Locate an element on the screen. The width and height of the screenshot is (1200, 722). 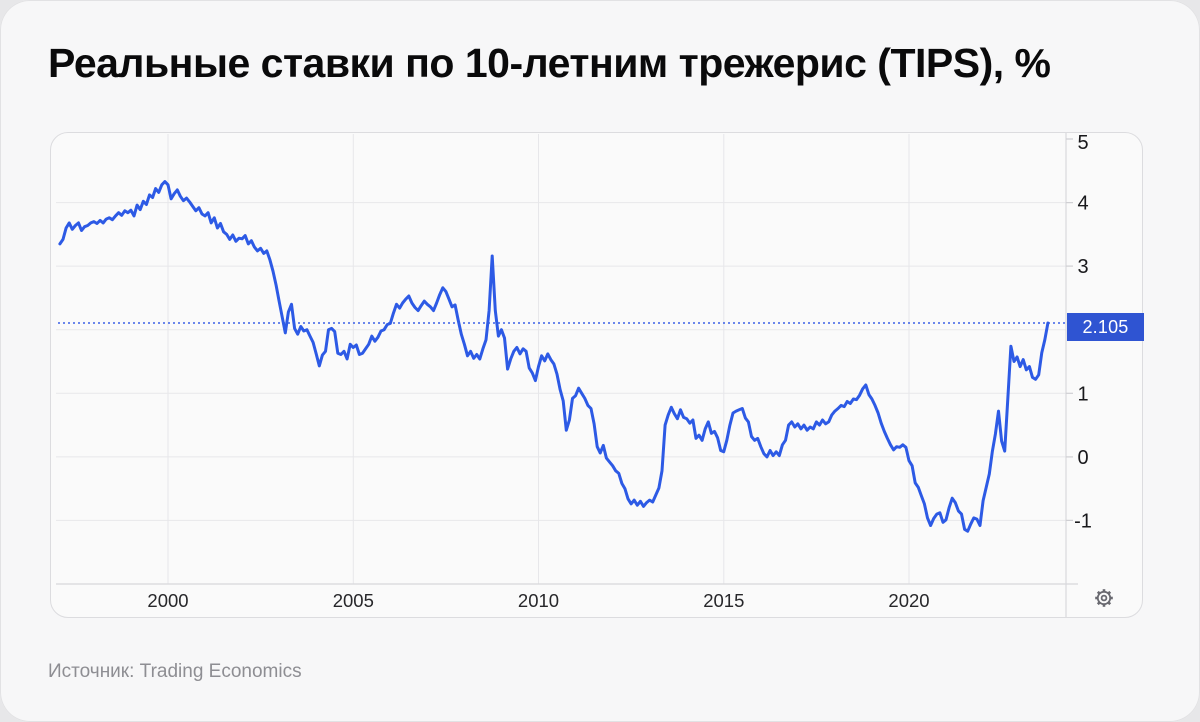
y-tick-label: 5 is located at coordinates (1082, 143).